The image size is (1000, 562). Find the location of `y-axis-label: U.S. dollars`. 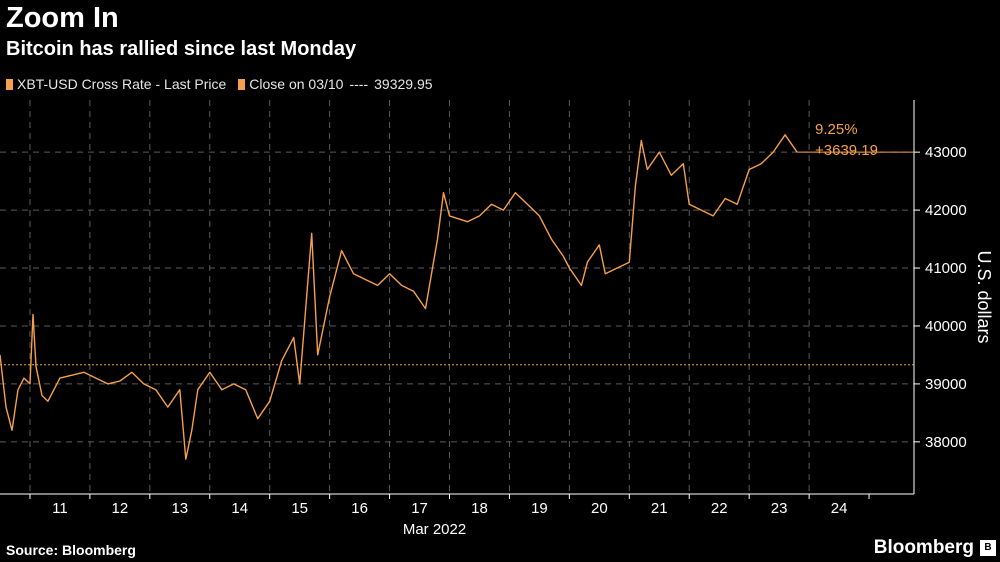

y-axis-label: U.S. dollars is located at coordinates (984, 296).